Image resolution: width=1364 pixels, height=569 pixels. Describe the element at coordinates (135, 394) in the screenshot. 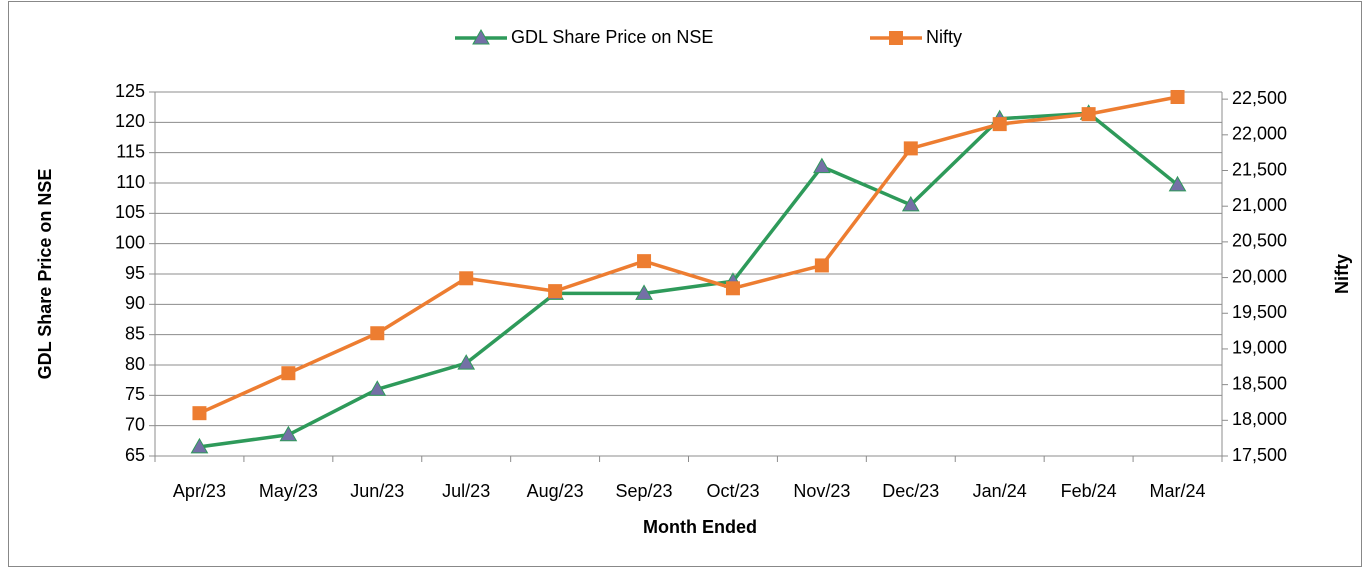

I see `y-tick-label: 75` at that location.